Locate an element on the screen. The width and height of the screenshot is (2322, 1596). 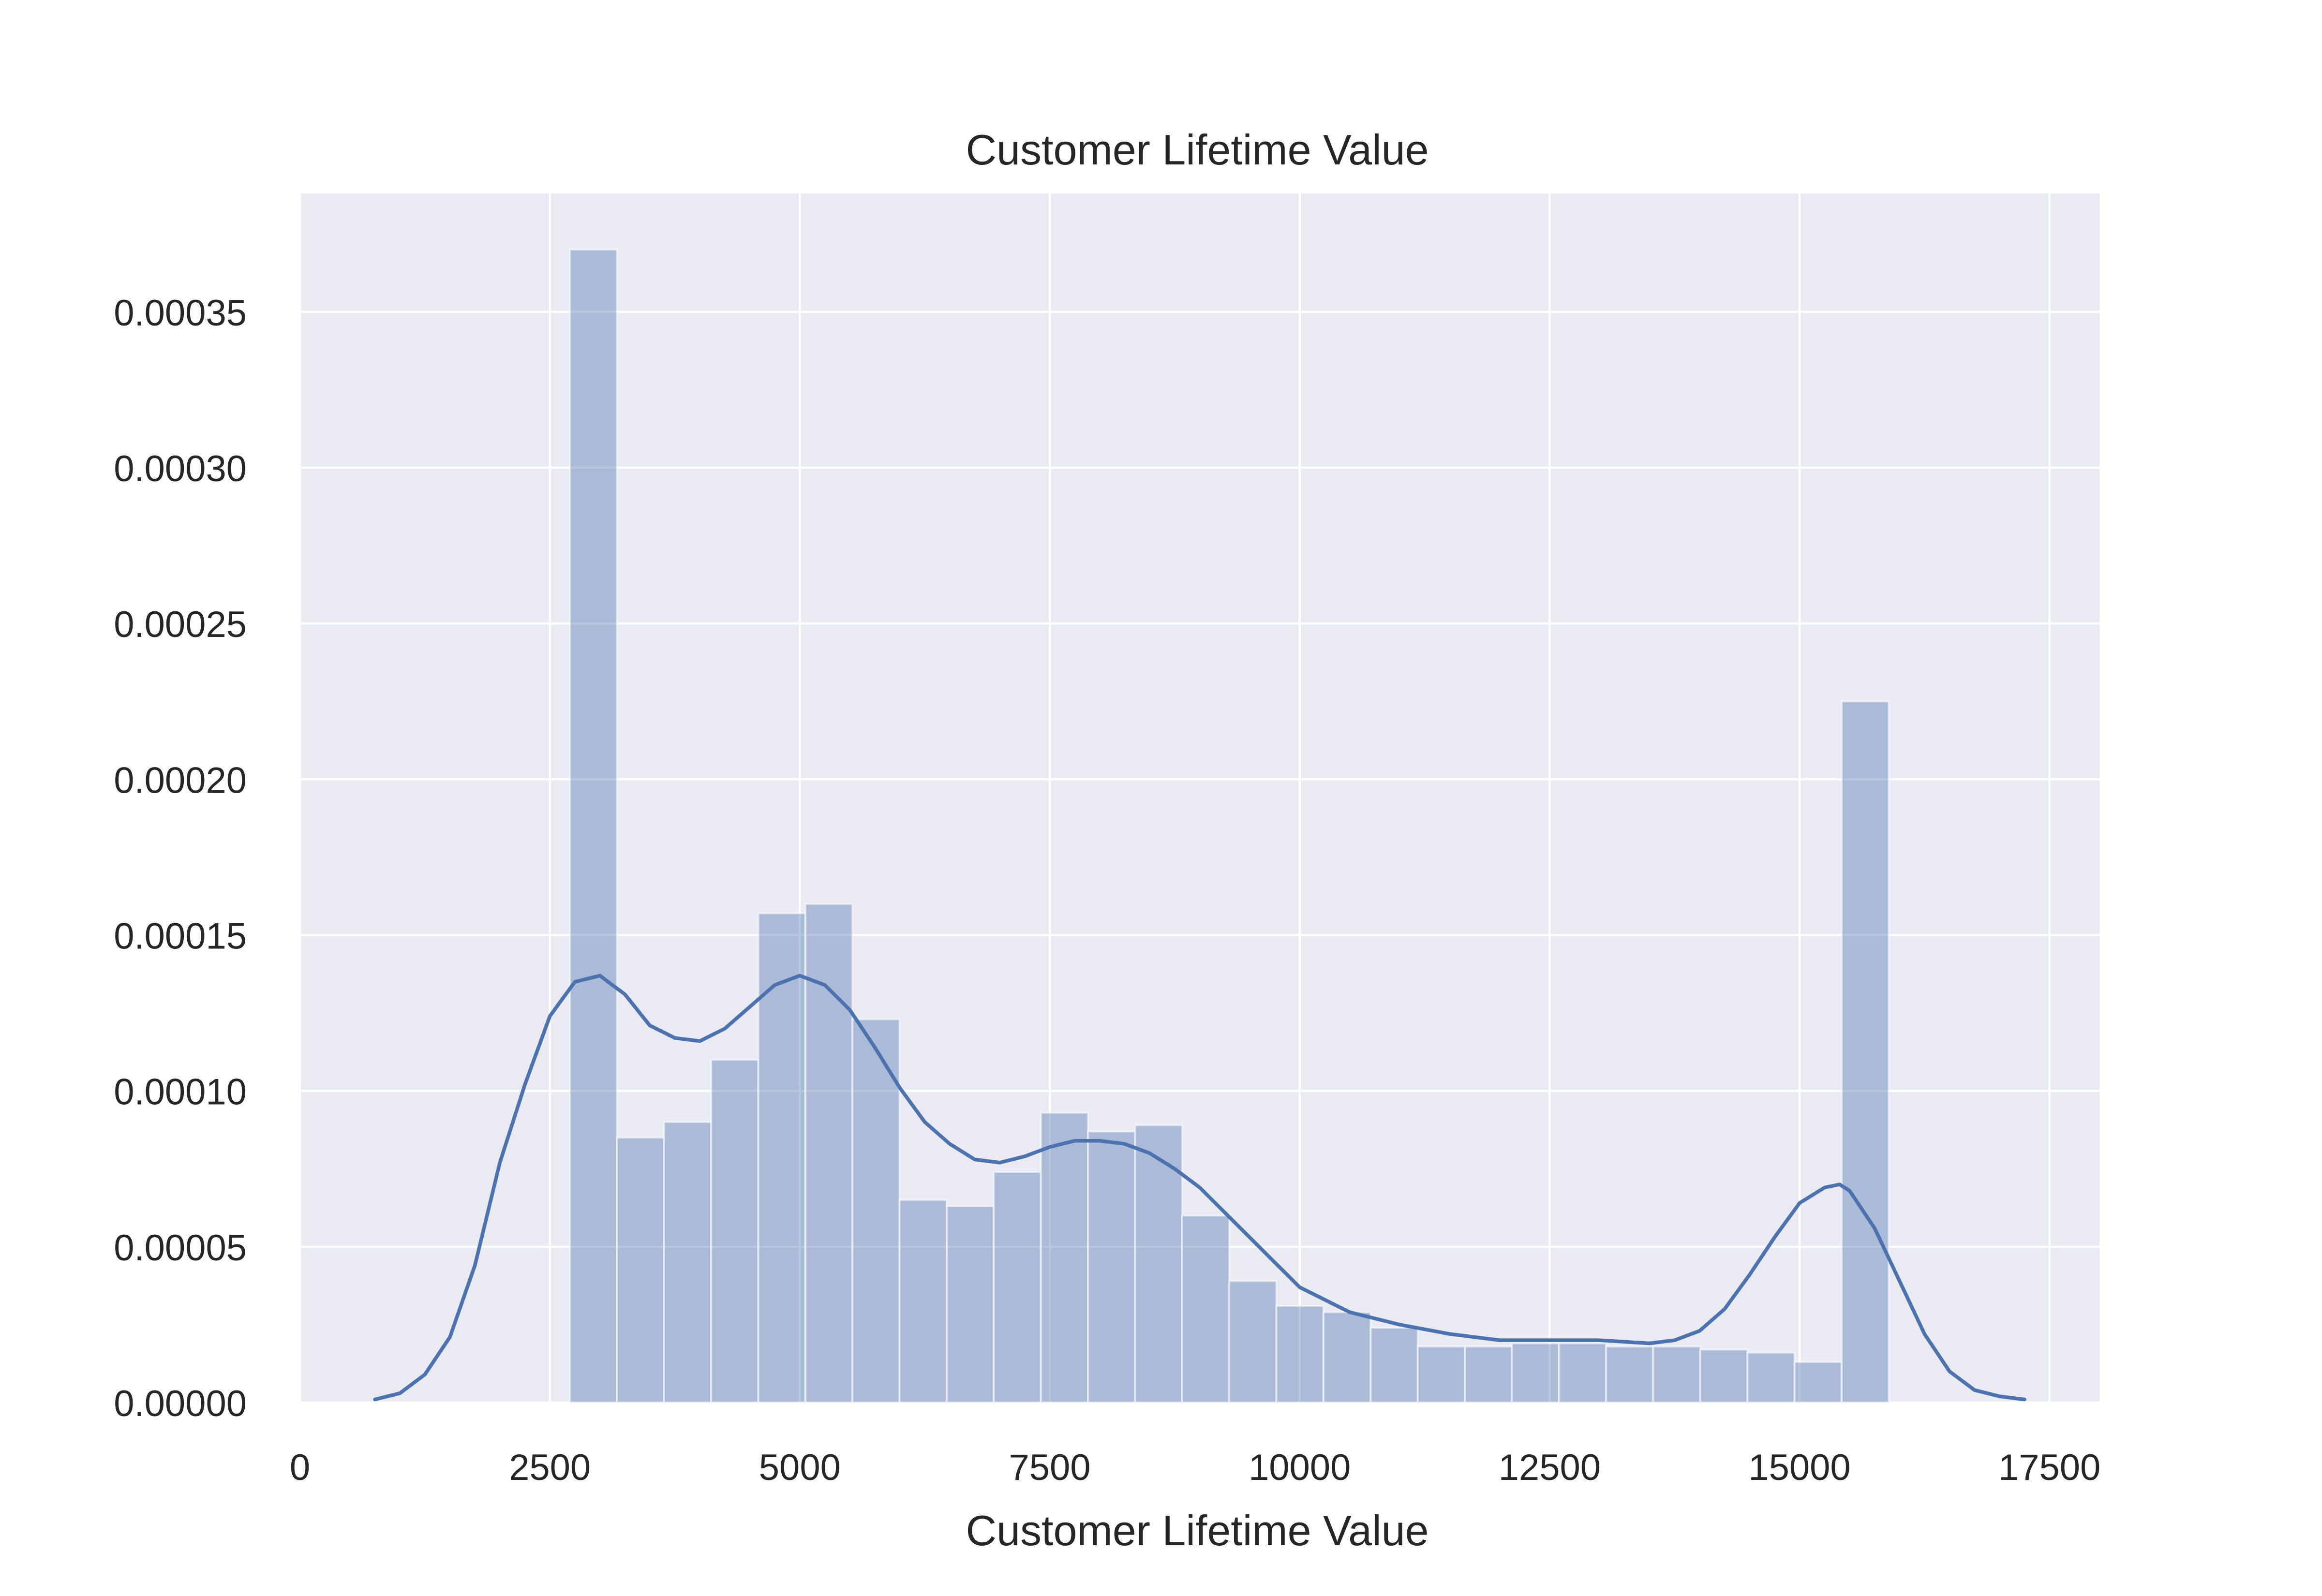
y-tick-label: 0.00000 is located at coordinates (180, 1403).